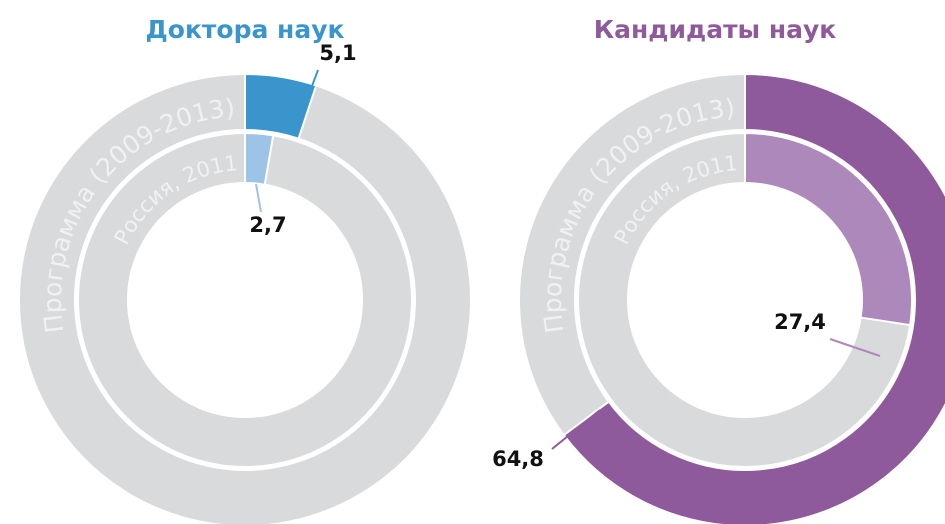 The height and width of the screenshot is (524, 945). Describe the element at coordinates (245, 29) in the screenshot. I see `chart-title: Доктора наук` at that location.